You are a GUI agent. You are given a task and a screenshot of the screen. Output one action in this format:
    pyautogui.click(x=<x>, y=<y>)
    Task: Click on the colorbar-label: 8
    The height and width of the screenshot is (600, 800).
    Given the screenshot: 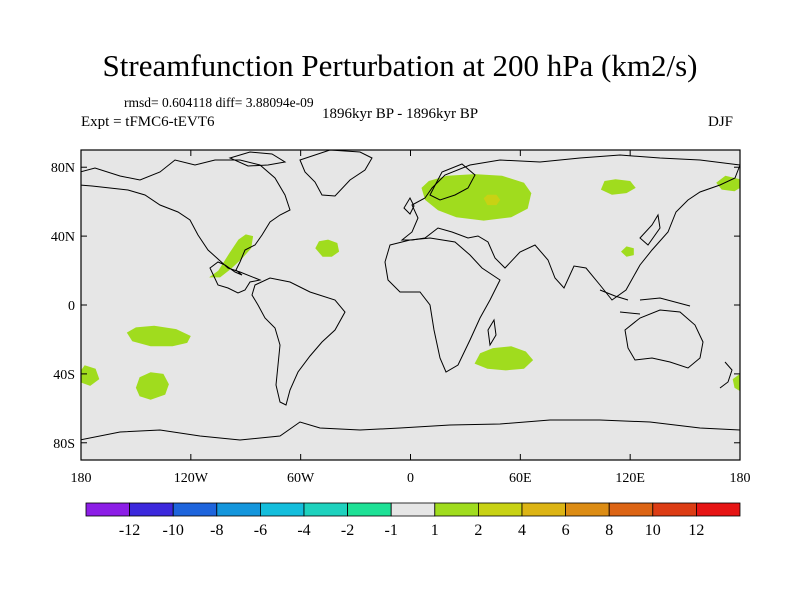 What is the action you would take?
    pyautogui.click(x=609, y=530)
    